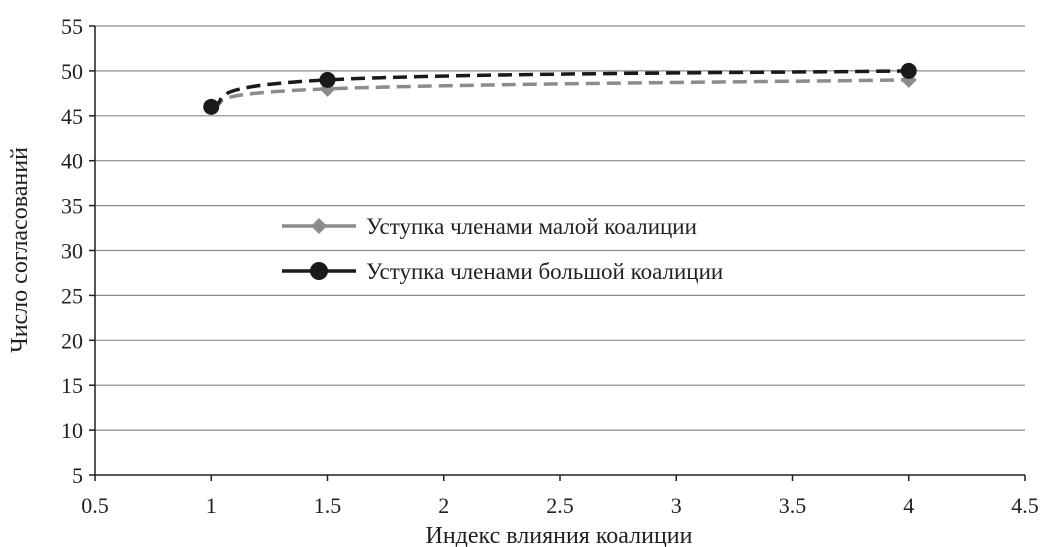  Describe the element at coordinates (908, 505) in the screenshot. I see `x-tick-label: 4` at that location.